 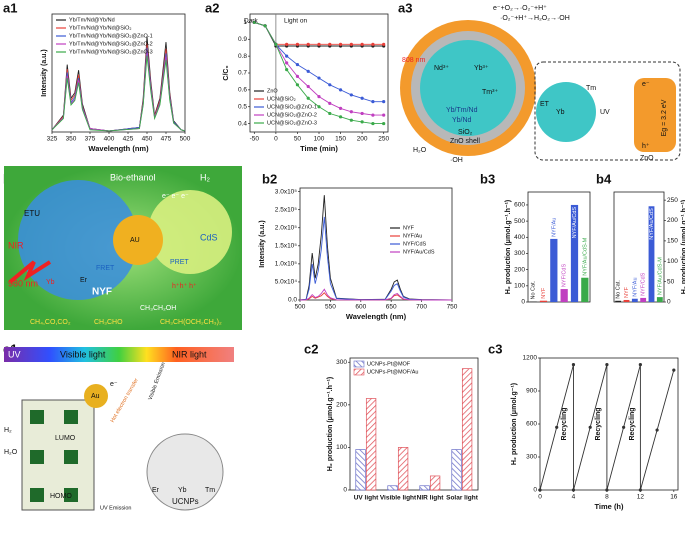 I want to click on x-tick-label: 4, so click(x=574, y=497).